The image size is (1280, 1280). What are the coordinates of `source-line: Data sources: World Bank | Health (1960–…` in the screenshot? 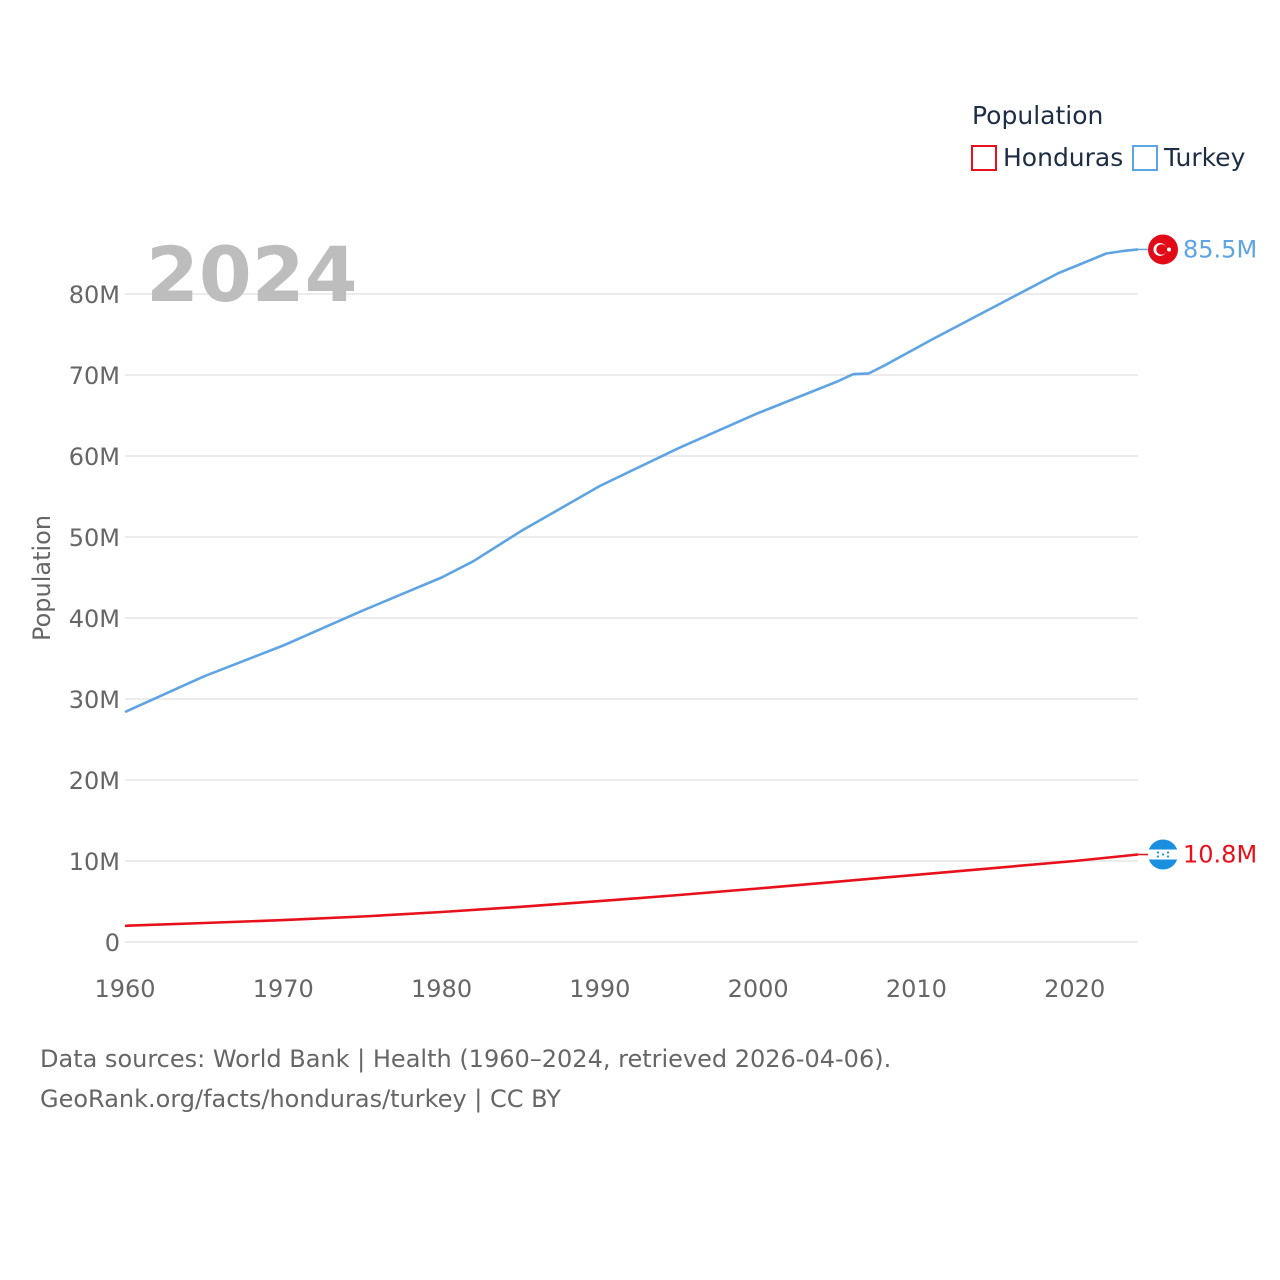 It's located at (466, 1059).